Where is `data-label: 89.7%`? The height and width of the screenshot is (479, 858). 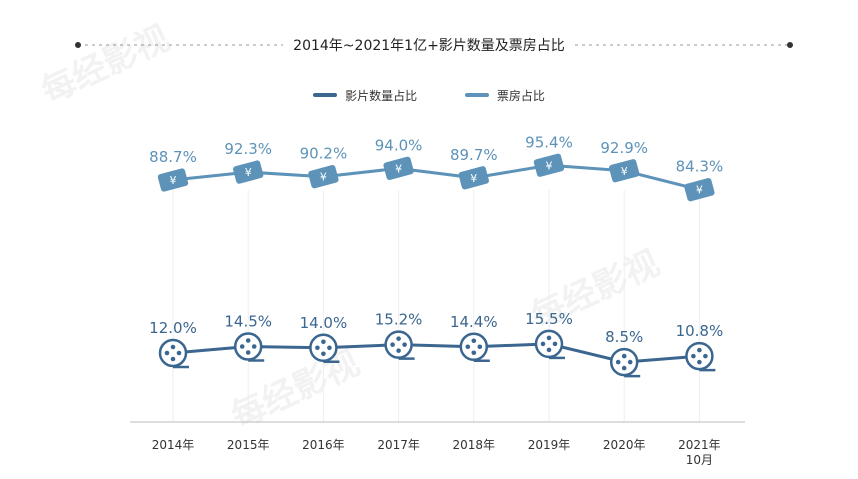 data-label: 89.7% is located at coordinates (474, 155).